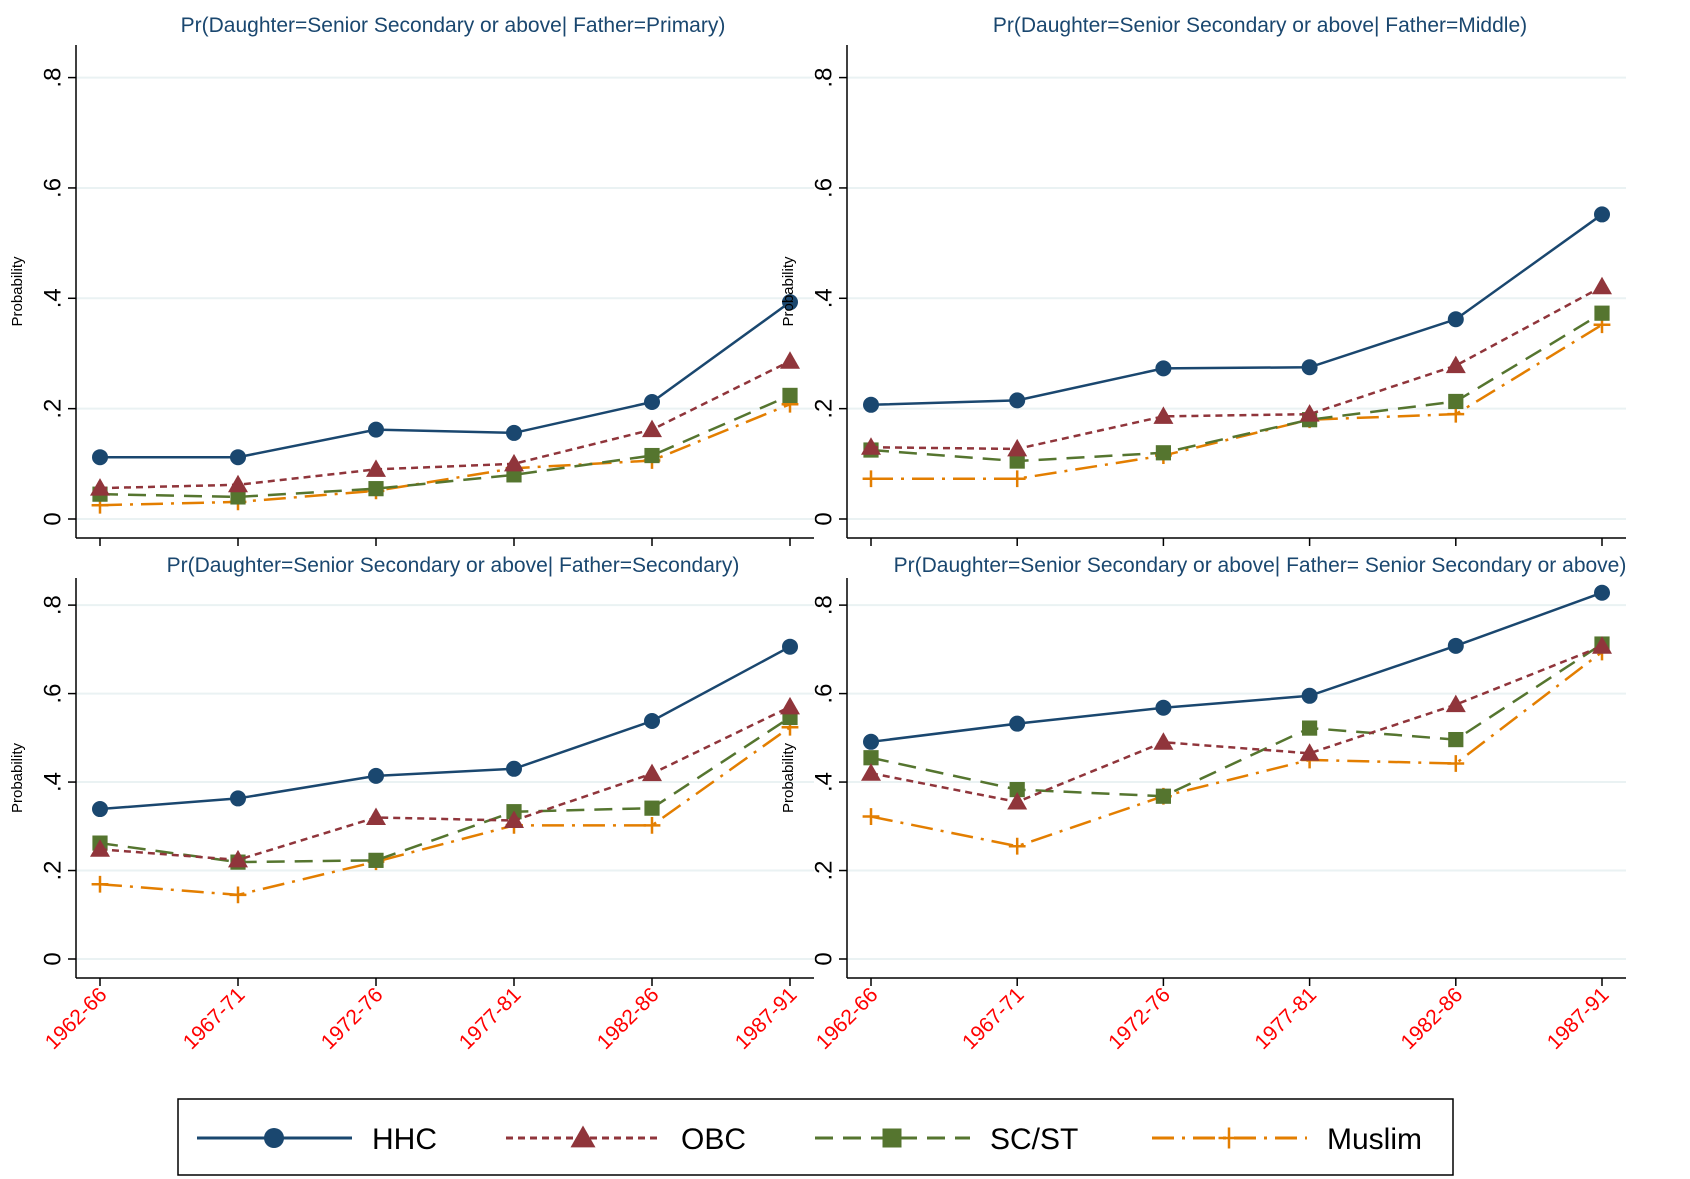 The width and height of the screenshot is (1690, 1179). Describe the element at coordinates (847, 1018) in the screenshot. I see `x-tick-label: 1962-66` at that location.